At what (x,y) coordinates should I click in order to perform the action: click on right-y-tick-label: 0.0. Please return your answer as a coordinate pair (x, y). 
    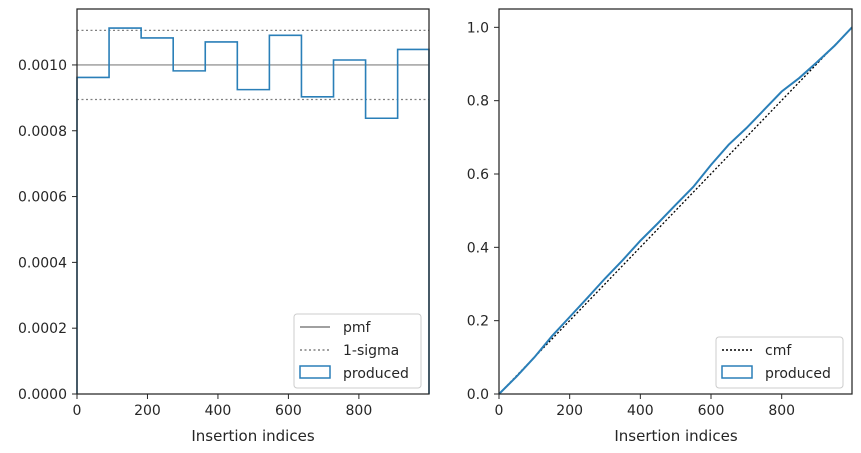
    Looking at the image, I should click on (478, 395).